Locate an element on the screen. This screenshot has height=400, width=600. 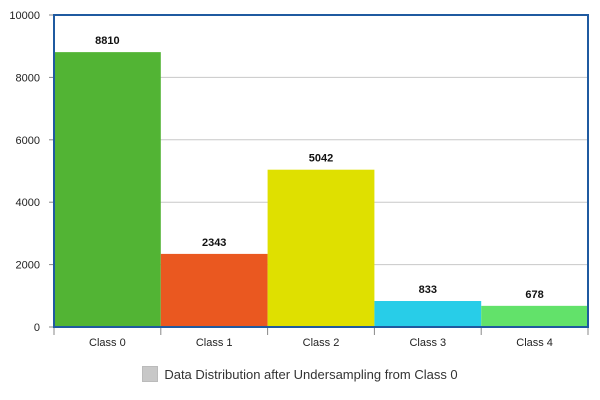
y-tick-label: 10000 is located at coordinates (24, 16).